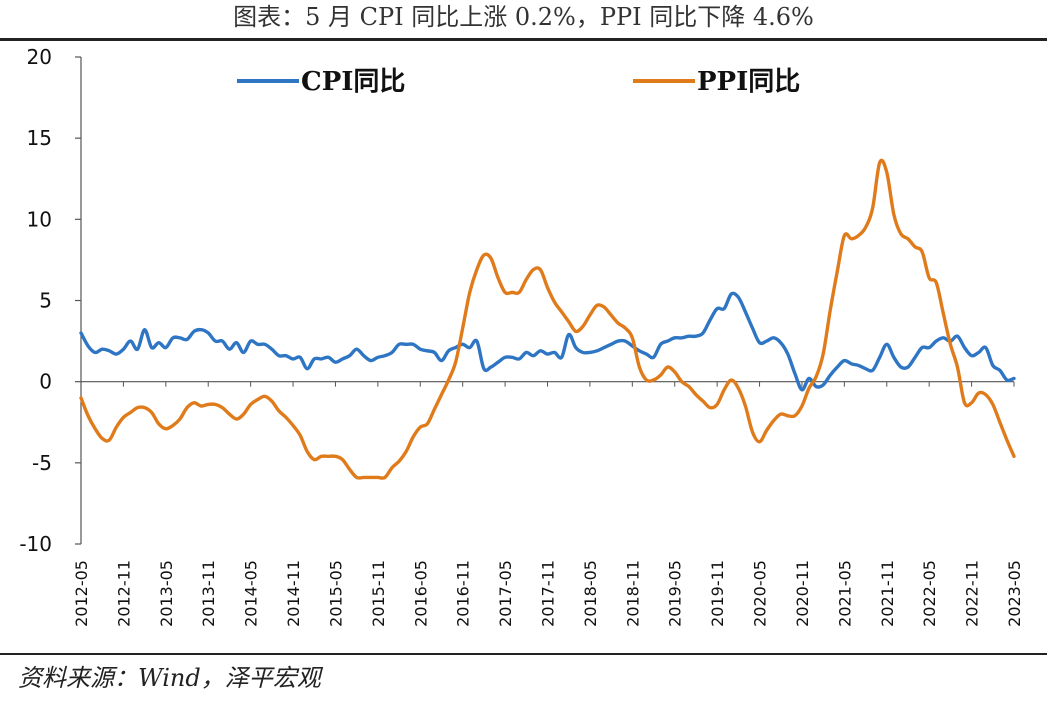 The height and width of the screenshot is (701, 1047). I want to click on x-tick-label: 2020-05, so click(760, 593).